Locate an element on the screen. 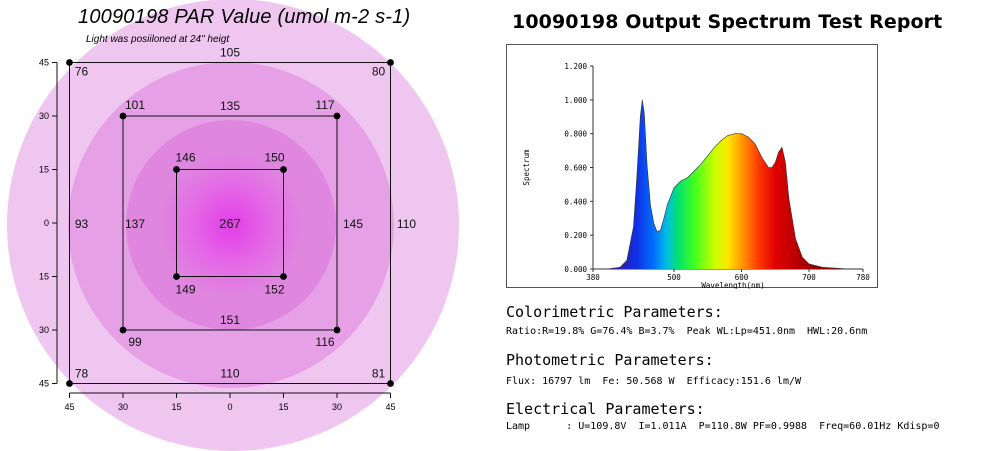  par-point-label: 145 is located at coordinates (353, 224).